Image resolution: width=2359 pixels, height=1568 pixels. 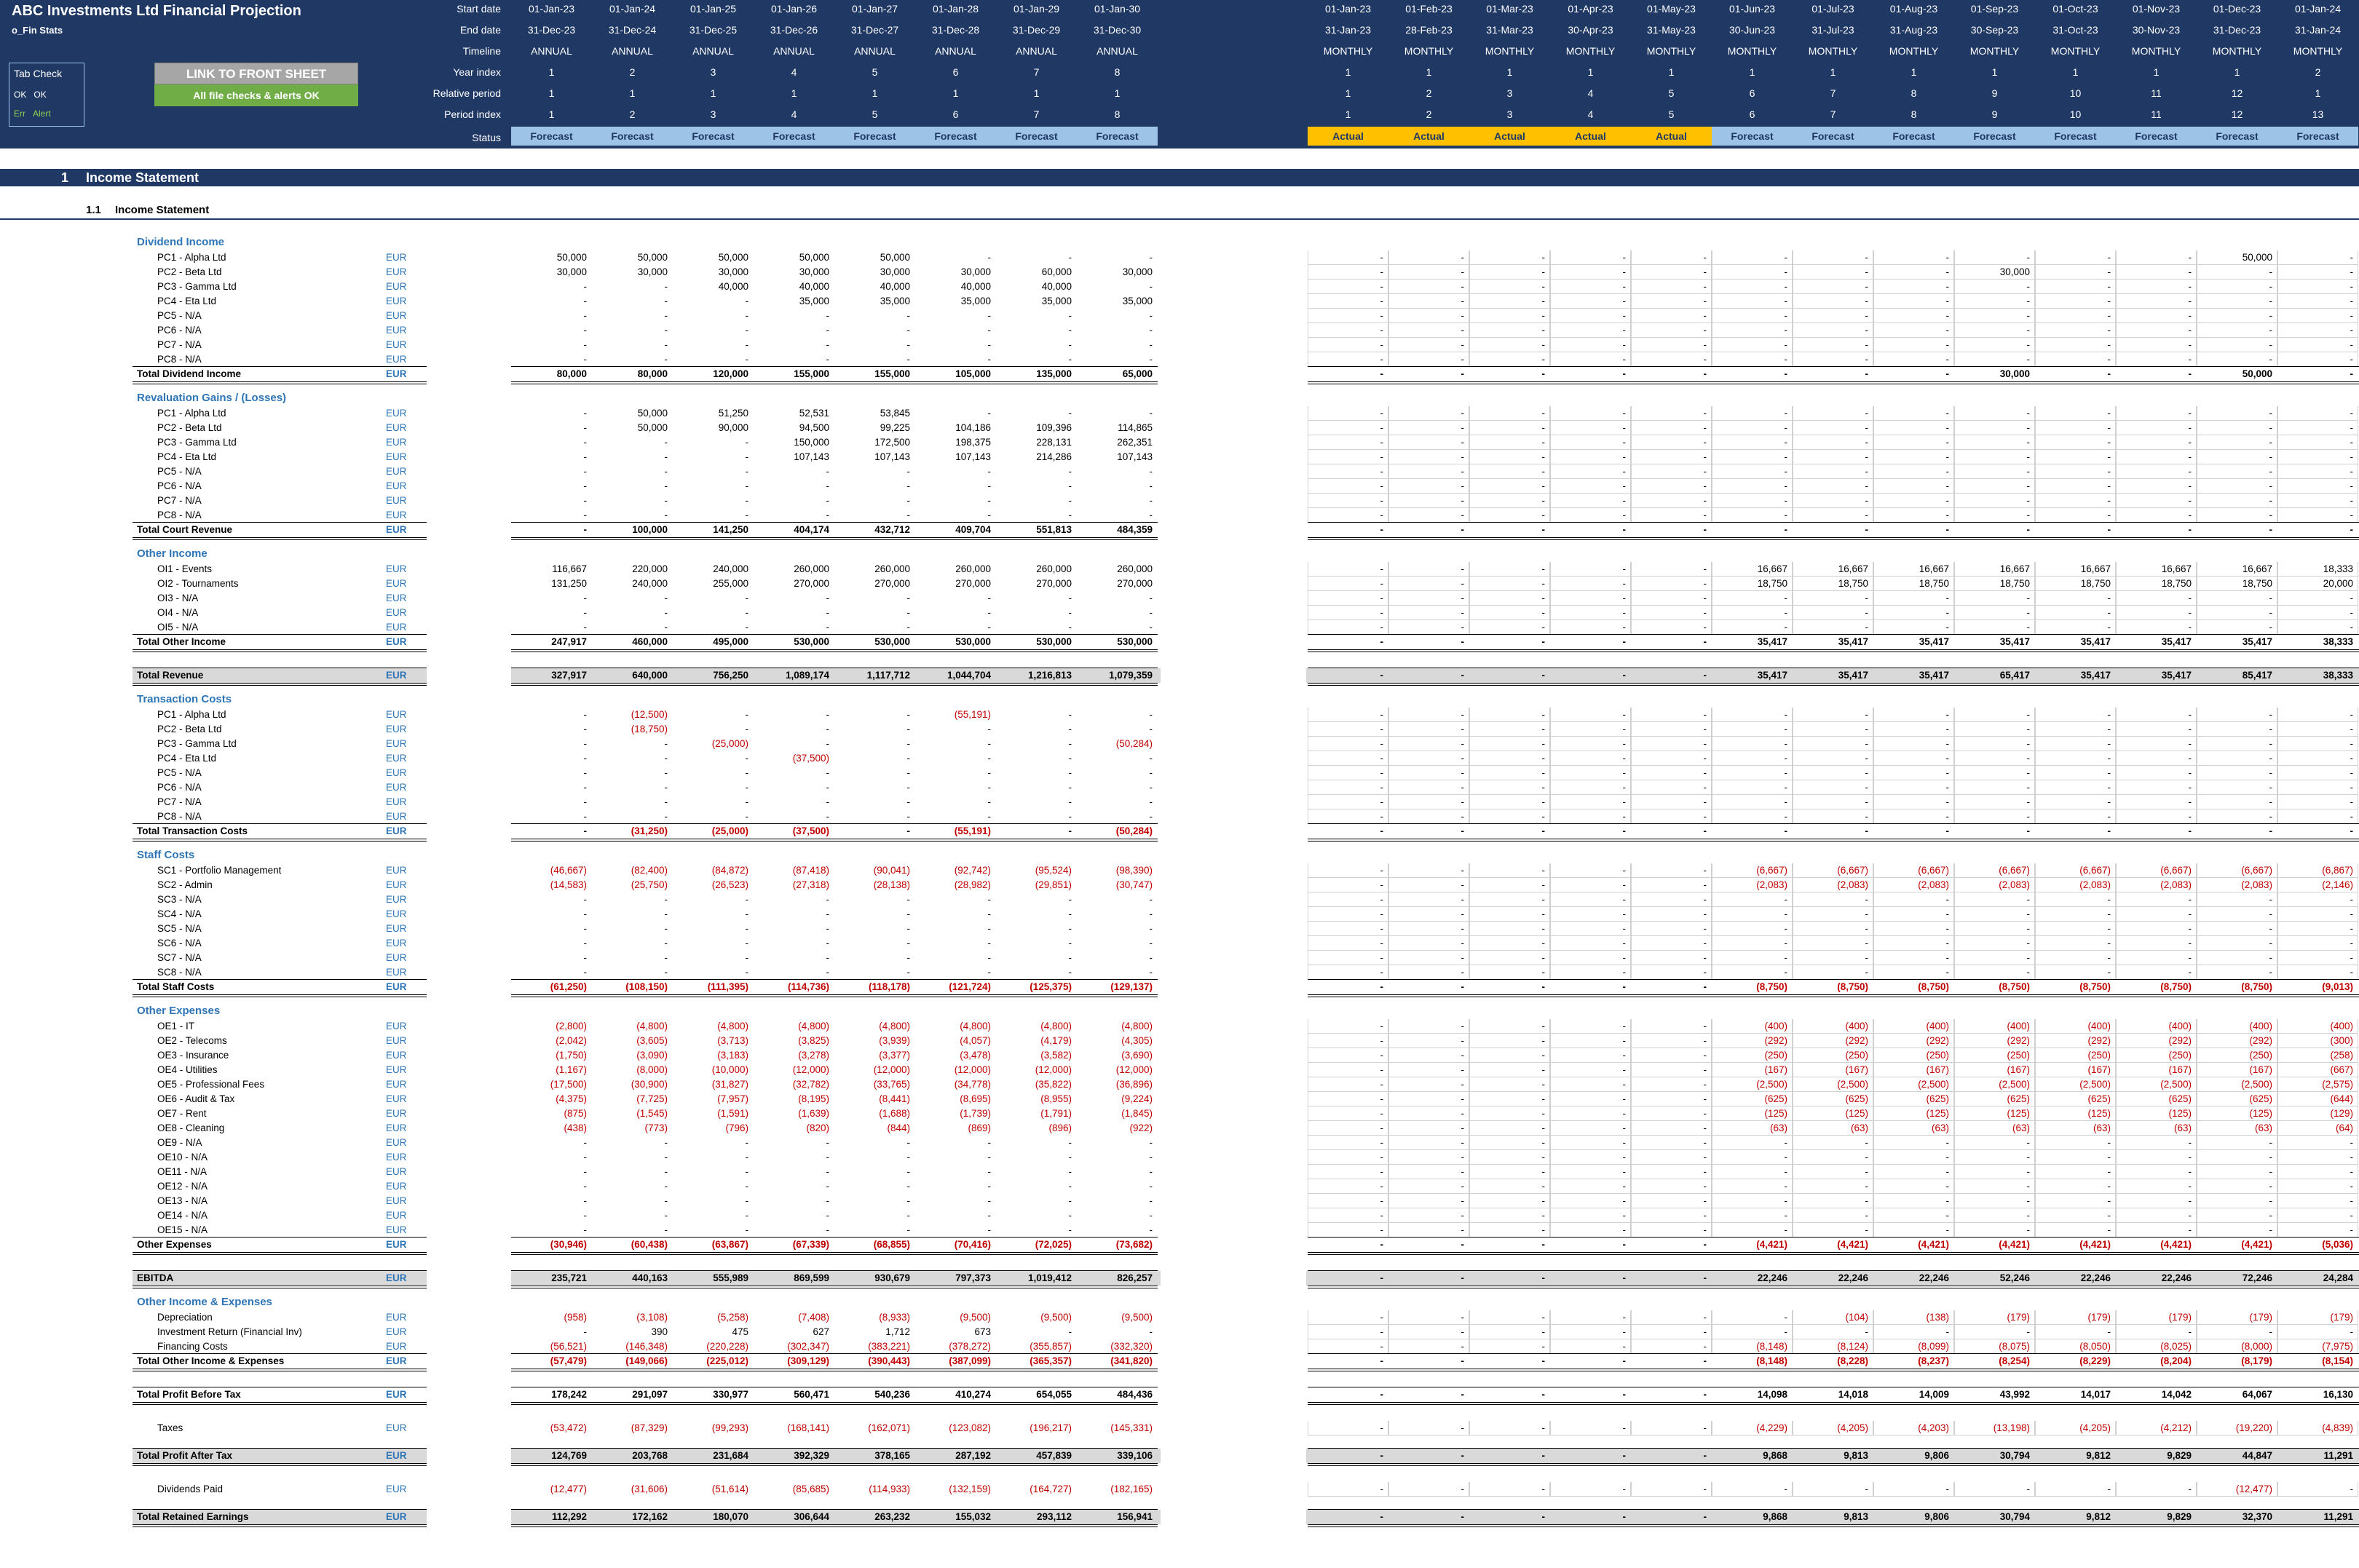 I want to click on monthly-value: (4,203), so click(x=1933, y=1427).